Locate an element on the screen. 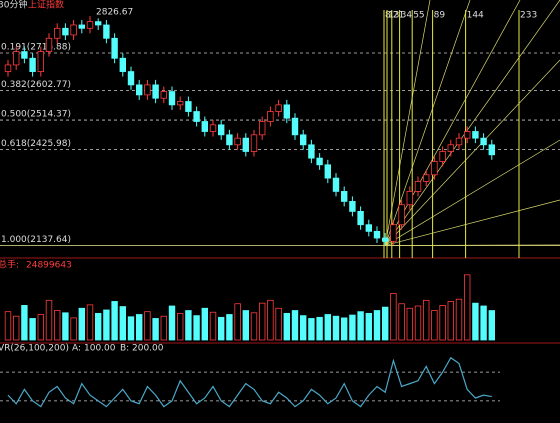 The image size is (560, 423). time-cycle-label: 34 is located at coordinates (407, 16).